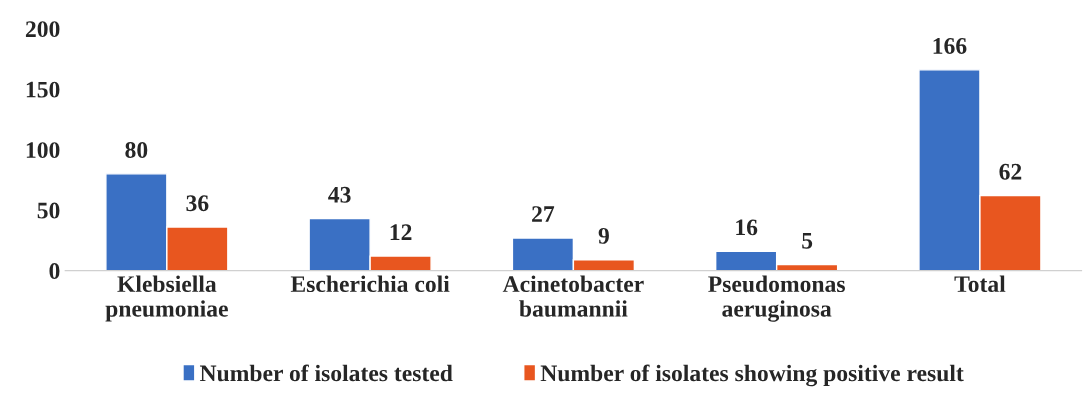 Image resolution: width=1087 pixels, height=410 pixels. Describe the element at coordinates (776, 298) in the screenshot. I see `x-tick-label: Pseudomonas aeruginosa` at that location.